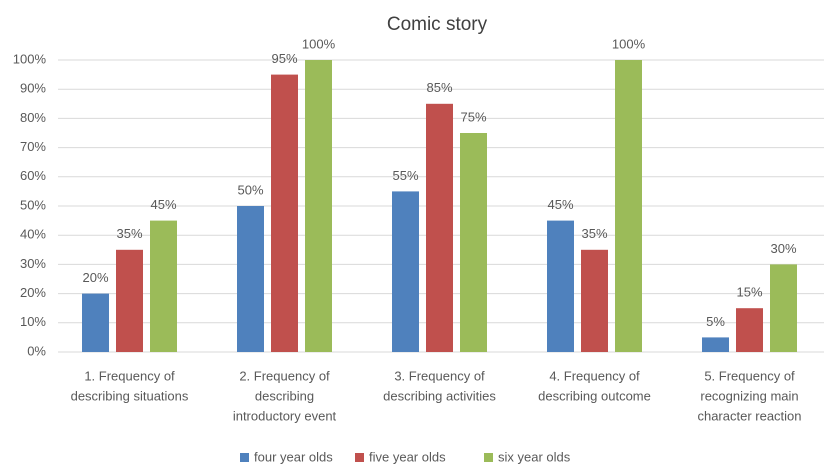  What do you see at coordinates (293, 456) in the screenshot?
I see `legend-label: four year olds` at bounding box center [293, 456].